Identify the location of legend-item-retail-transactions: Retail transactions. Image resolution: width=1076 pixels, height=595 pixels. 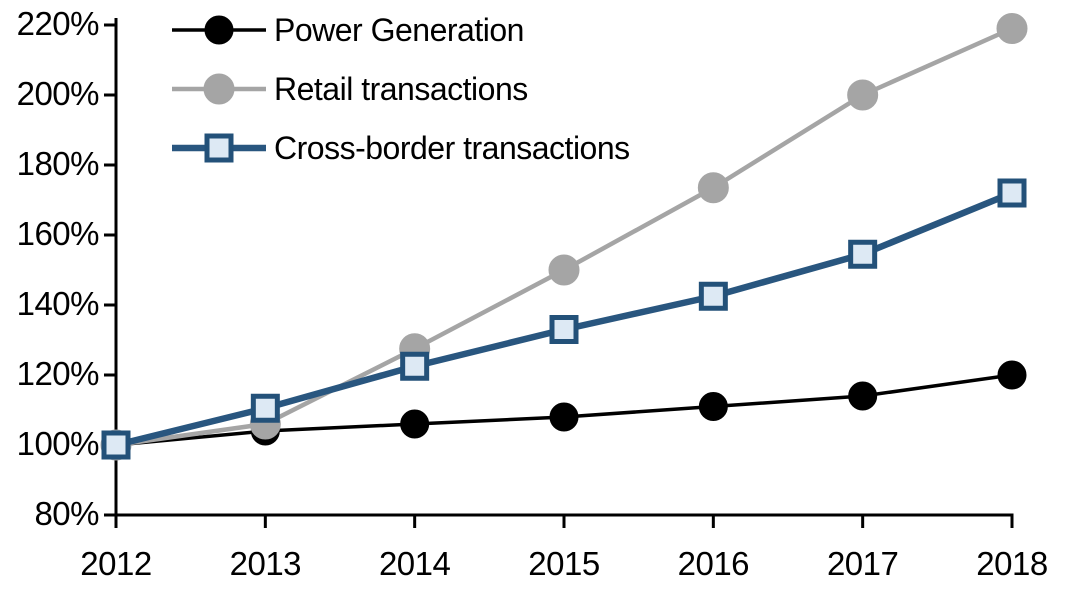
(350, 89).